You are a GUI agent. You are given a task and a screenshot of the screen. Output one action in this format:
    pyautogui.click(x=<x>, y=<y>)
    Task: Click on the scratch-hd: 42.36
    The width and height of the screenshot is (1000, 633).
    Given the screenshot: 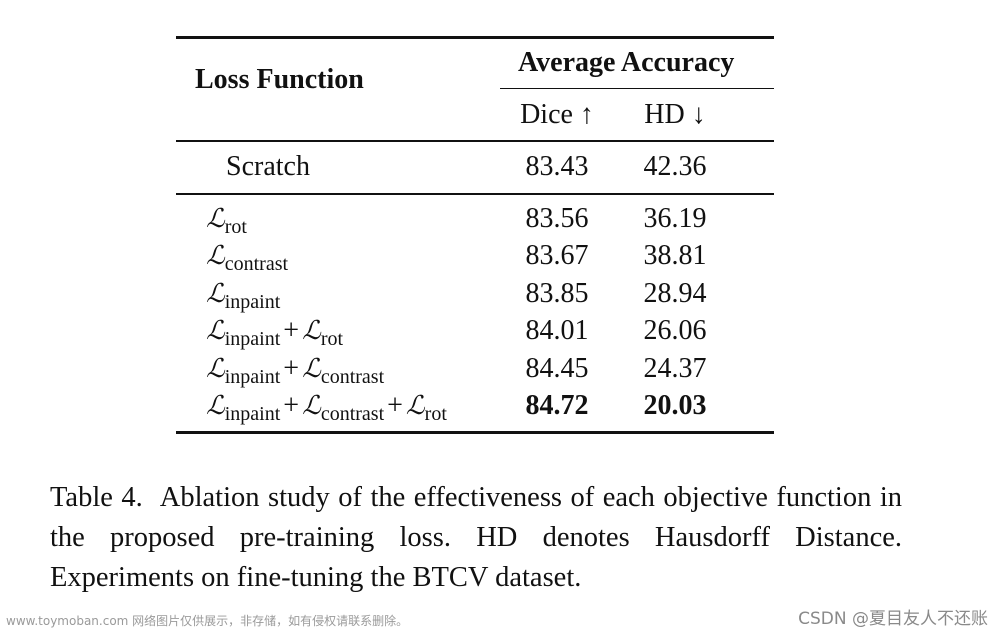 What is the action you would take?
    pyautogui.click(x=675, y=166)
    